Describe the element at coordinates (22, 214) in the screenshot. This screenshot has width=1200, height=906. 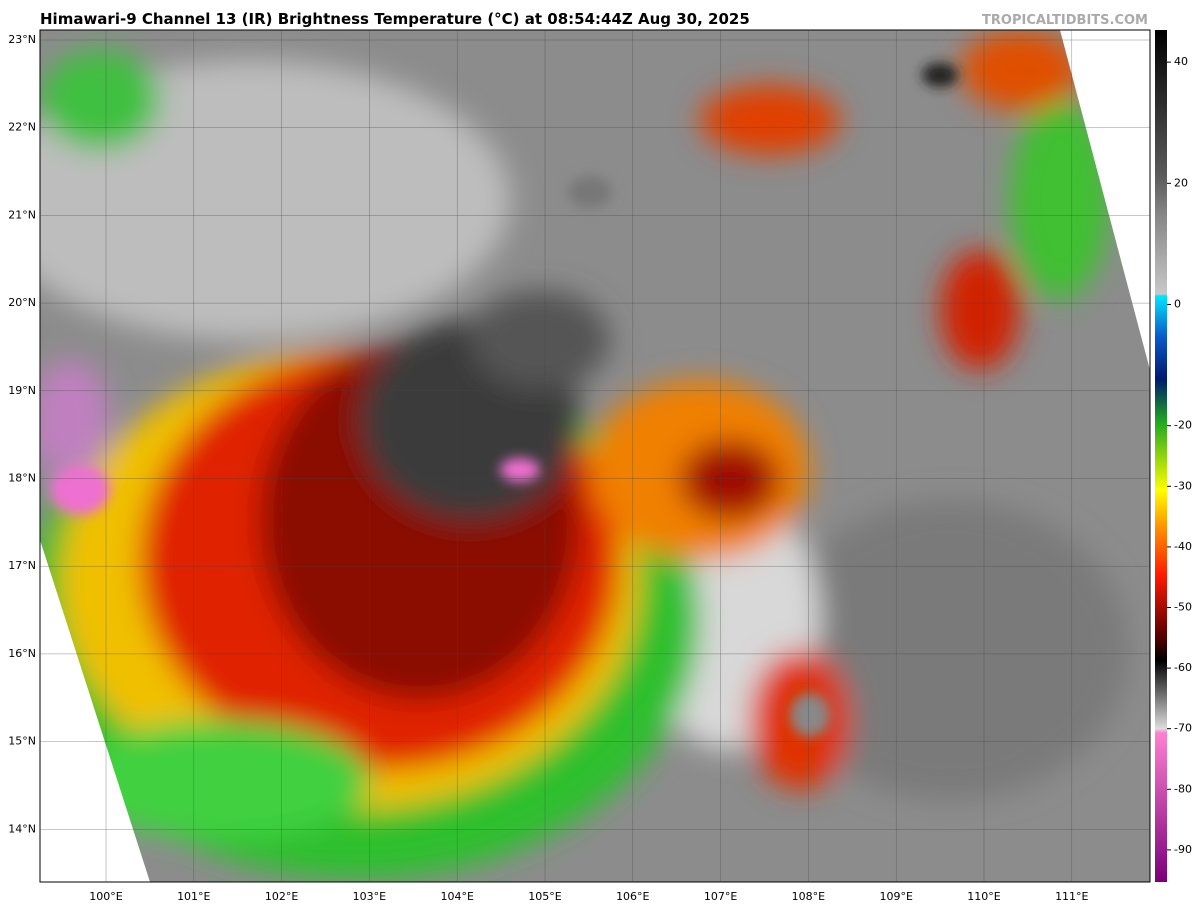
I see `lat-label: 21°N` at that location.